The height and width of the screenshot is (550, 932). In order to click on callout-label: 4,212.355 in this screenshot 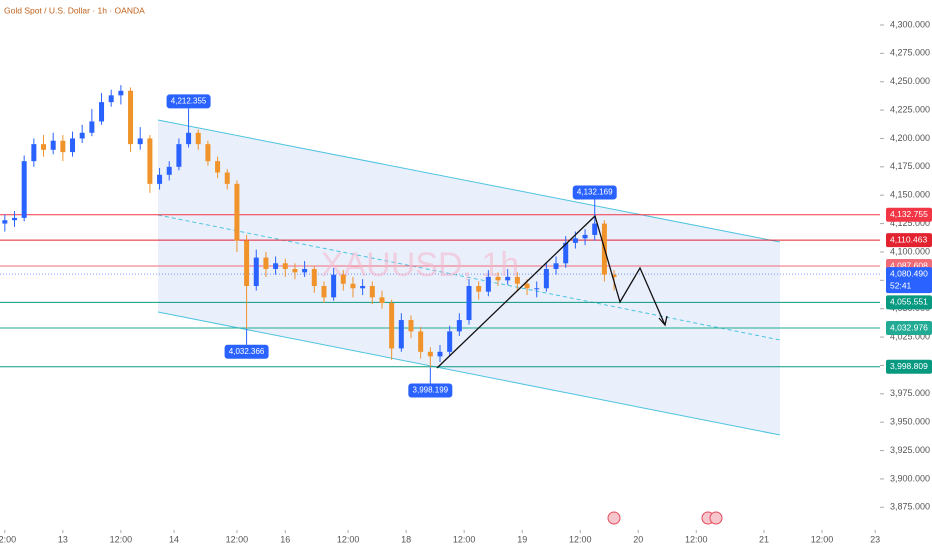, I will do `click(189, 101)`.